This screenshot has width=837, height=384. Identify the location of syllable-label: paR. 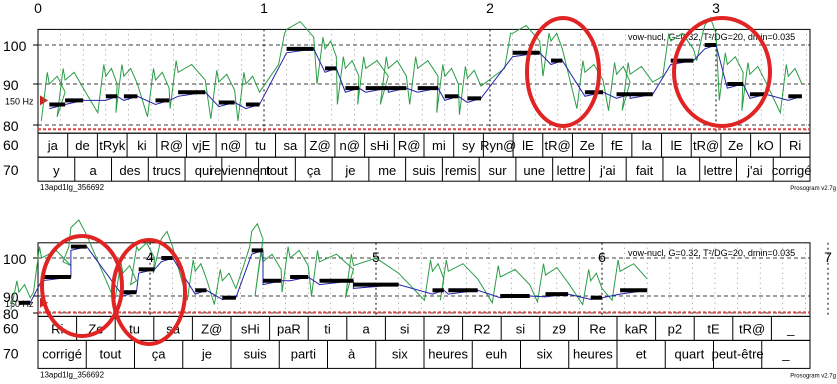
(289, 328).